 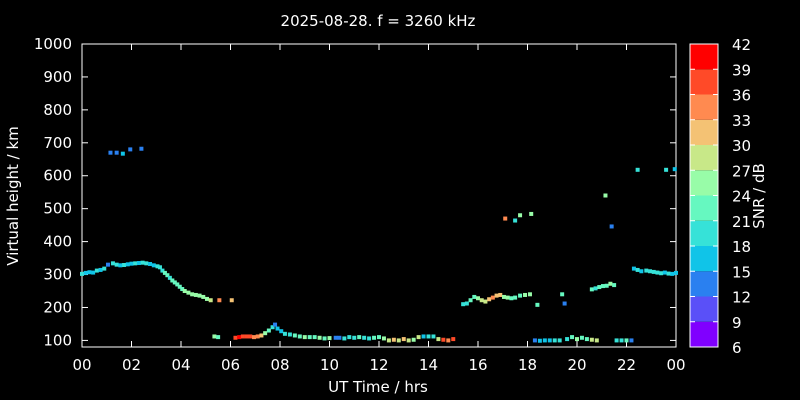 What do you see at coordinates (57, 209) in the screenshot?
I see `y-tick-label: 500` at bounding box center [57, 209].